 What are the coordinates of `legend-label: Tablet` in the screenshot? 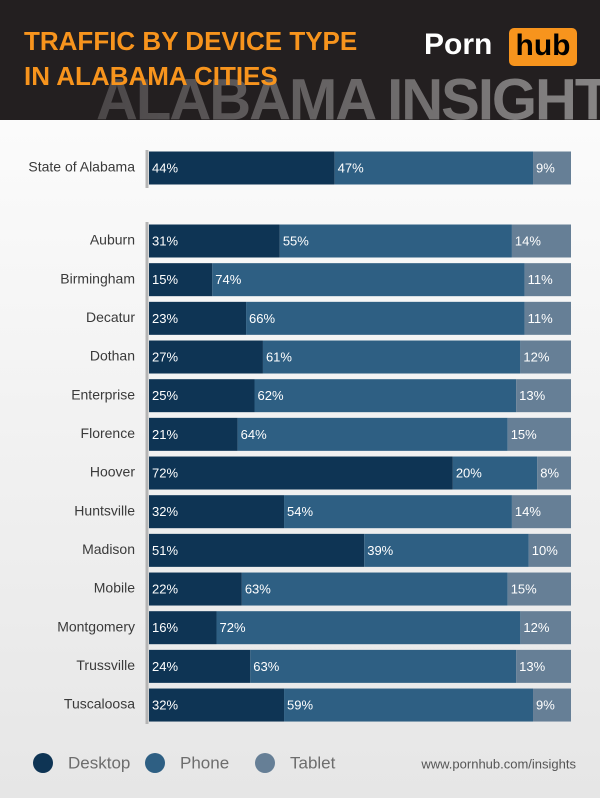 It's located at (313, 762).